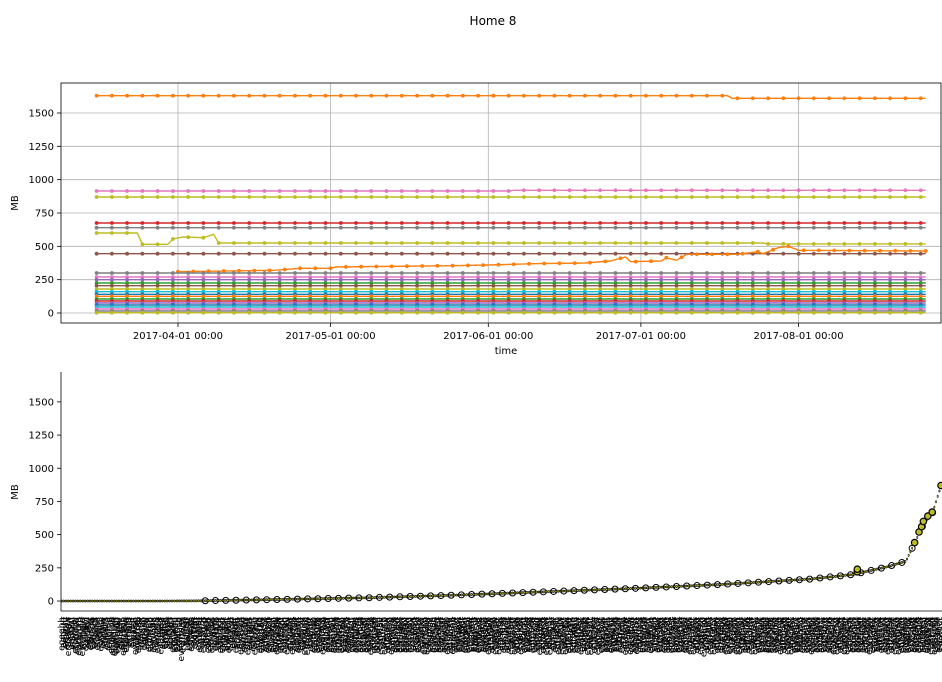  What do you see at coordinates (185, 631) in the screenshot?
I see `bottom-x-tick-label: eqfsgt` at bounding box center [185, 631].